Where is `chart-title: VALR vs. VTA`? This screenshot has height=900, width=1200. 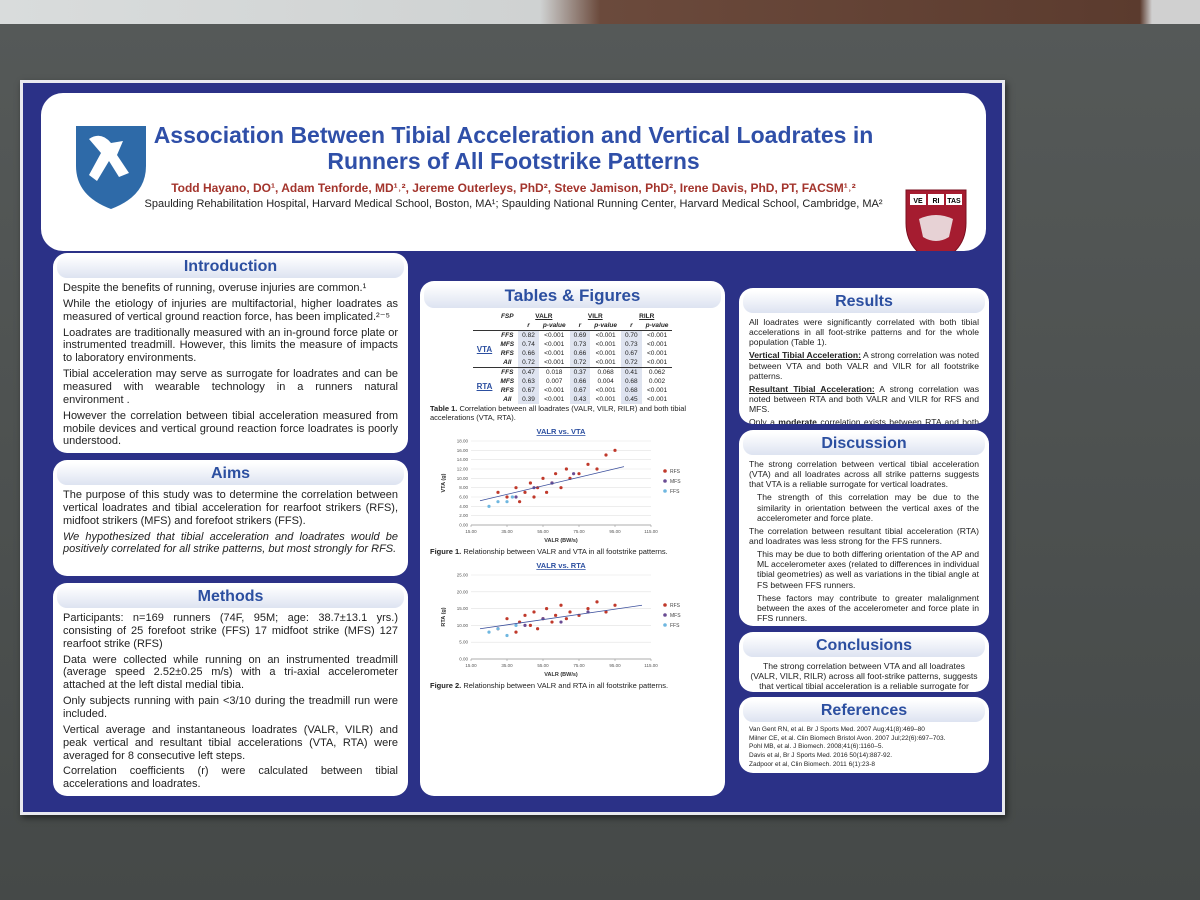
chart-title: VALR vs. VTA is located at coordinates (560, 431).